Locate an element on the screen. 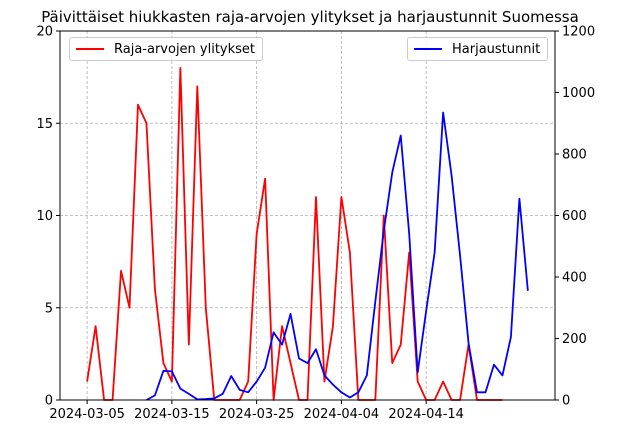  legend-left: Raja-arvojen ylitykset is located at coordinates (166, 49).